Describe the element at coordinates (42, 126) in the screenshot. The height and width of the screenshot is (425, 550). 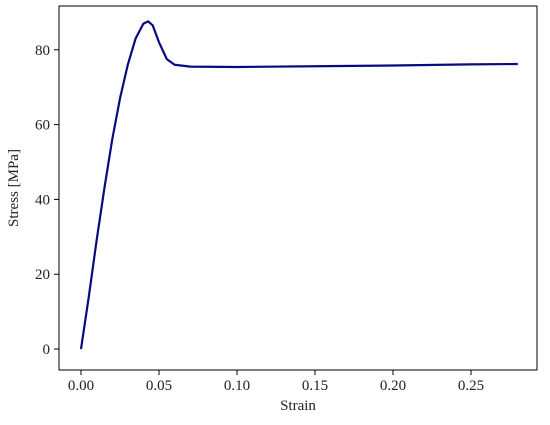
I see `y-tick-label: 60` at that location.